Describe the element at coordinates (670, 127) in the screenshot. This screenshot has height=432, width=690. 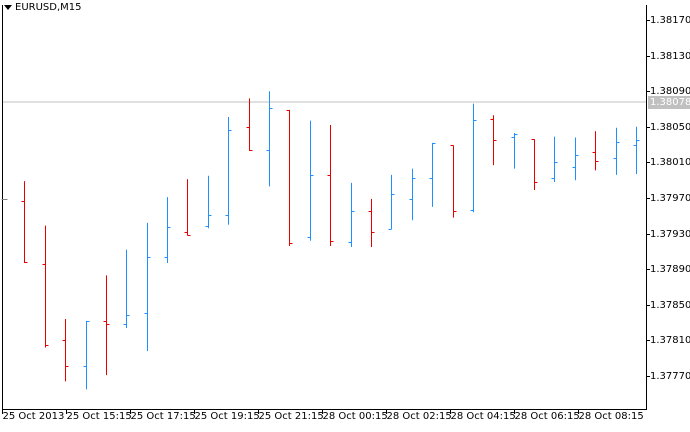
I see `price-tick-label: 1.38050` at that location.